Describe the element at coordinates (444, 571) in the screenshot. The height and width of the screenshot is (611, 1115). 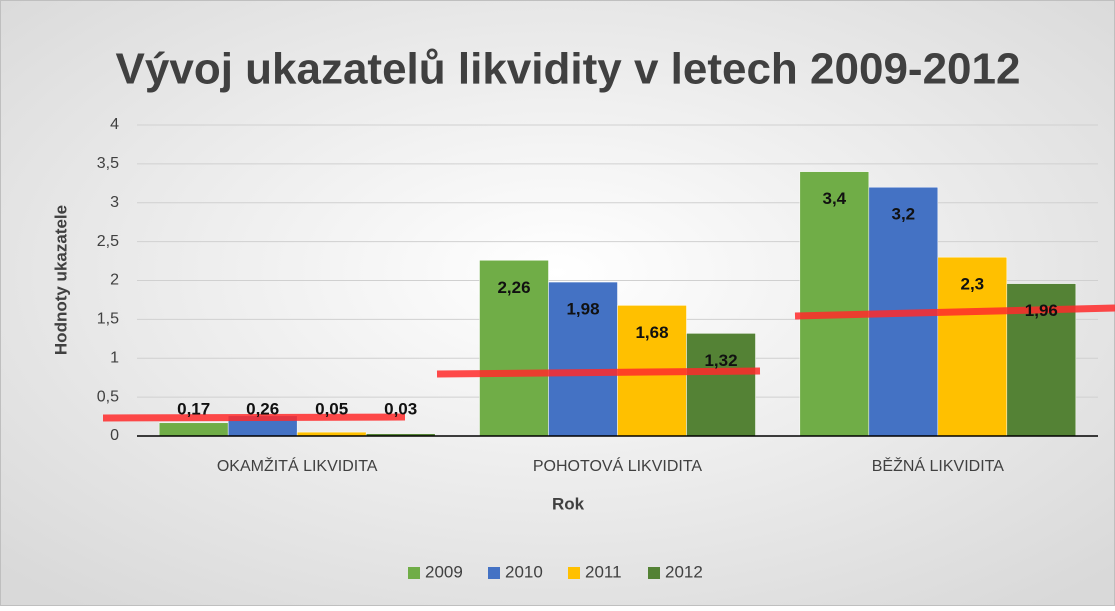
I see `legend-label: 2009` at that location.